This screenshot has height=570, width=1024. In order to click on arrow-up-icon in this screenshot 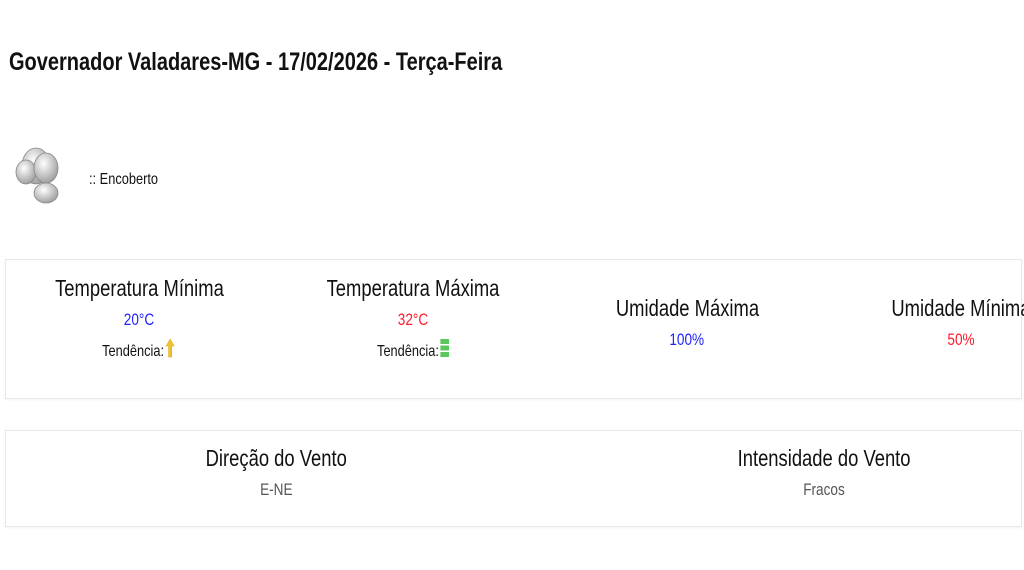, I will do `click(171, 348)`.